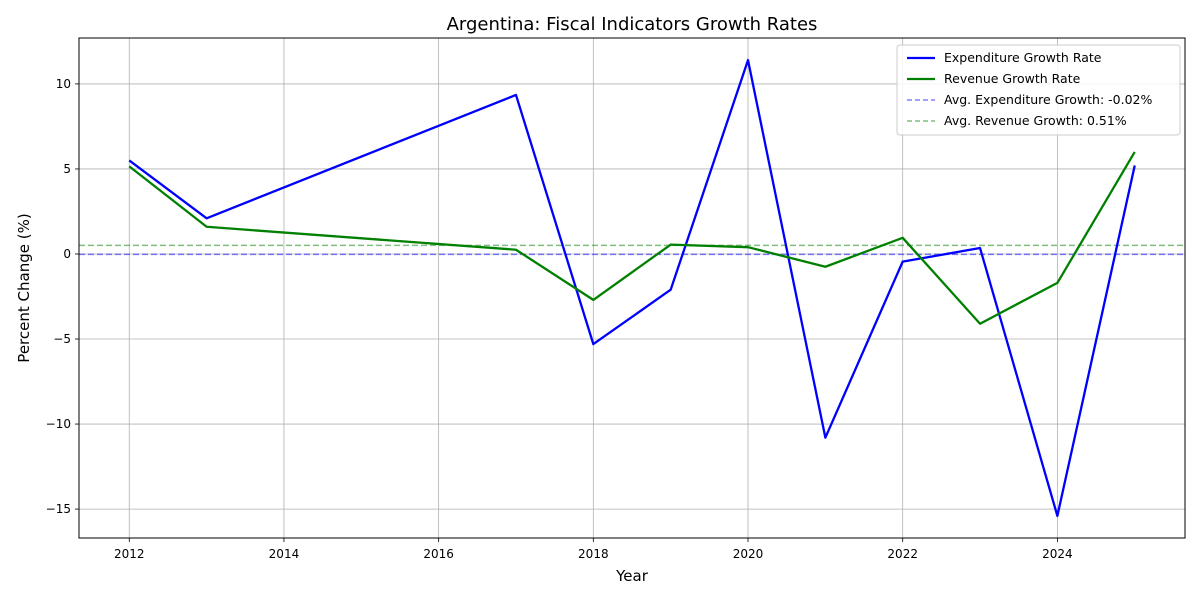  I want to click on x-tick-label: 2014, so click(284, 554).